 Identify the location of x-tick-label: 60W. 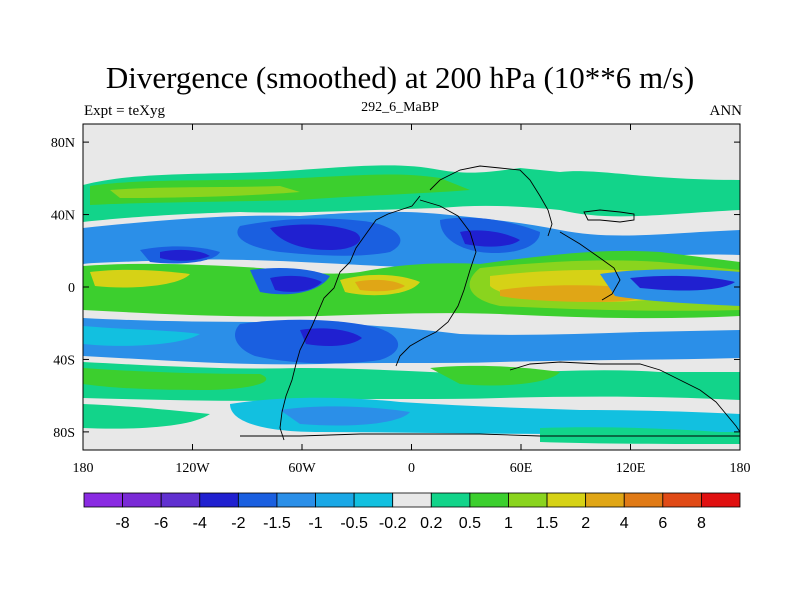
(302, 468).